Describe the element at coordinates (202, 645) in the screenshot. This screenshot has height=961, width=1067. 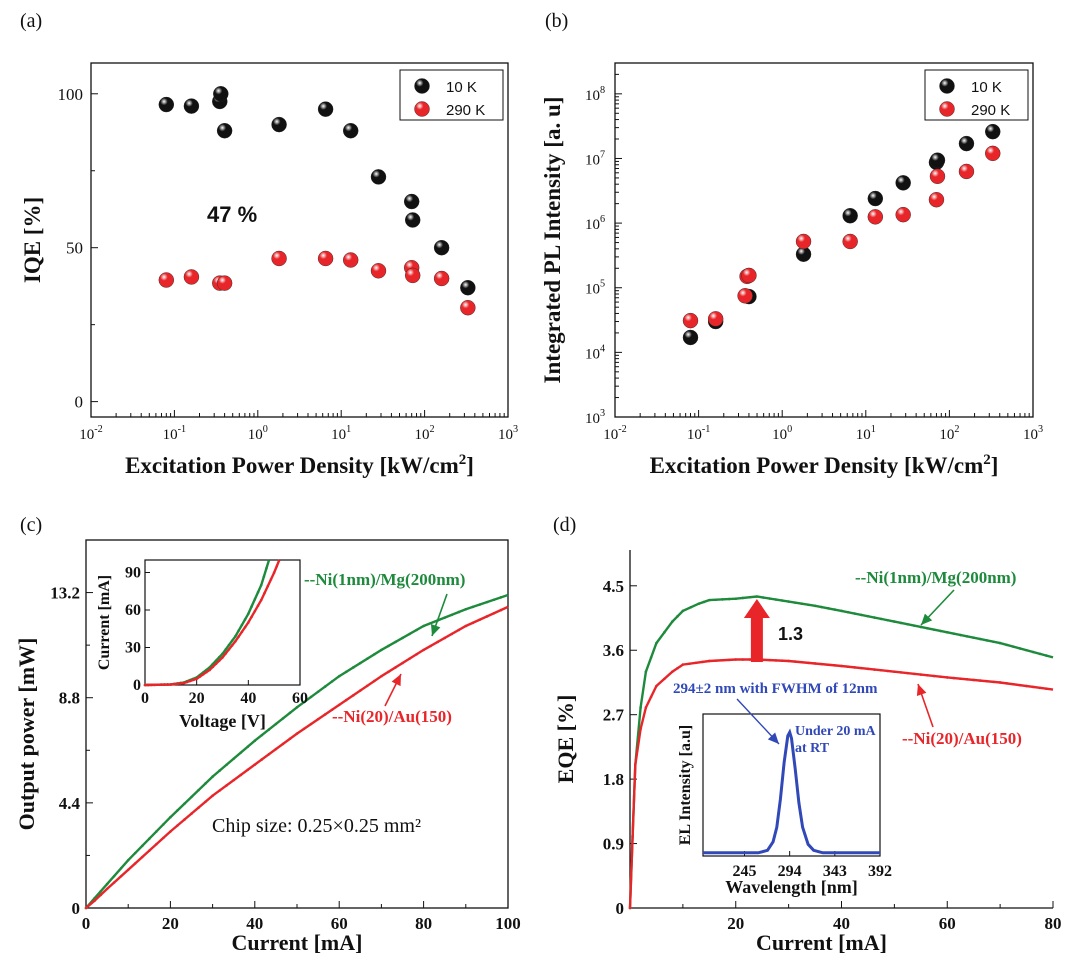
I see `inset-iv-curve: 0 20 40 60 0 30 60 90 Voltage [V] Current [mA]` at that location.